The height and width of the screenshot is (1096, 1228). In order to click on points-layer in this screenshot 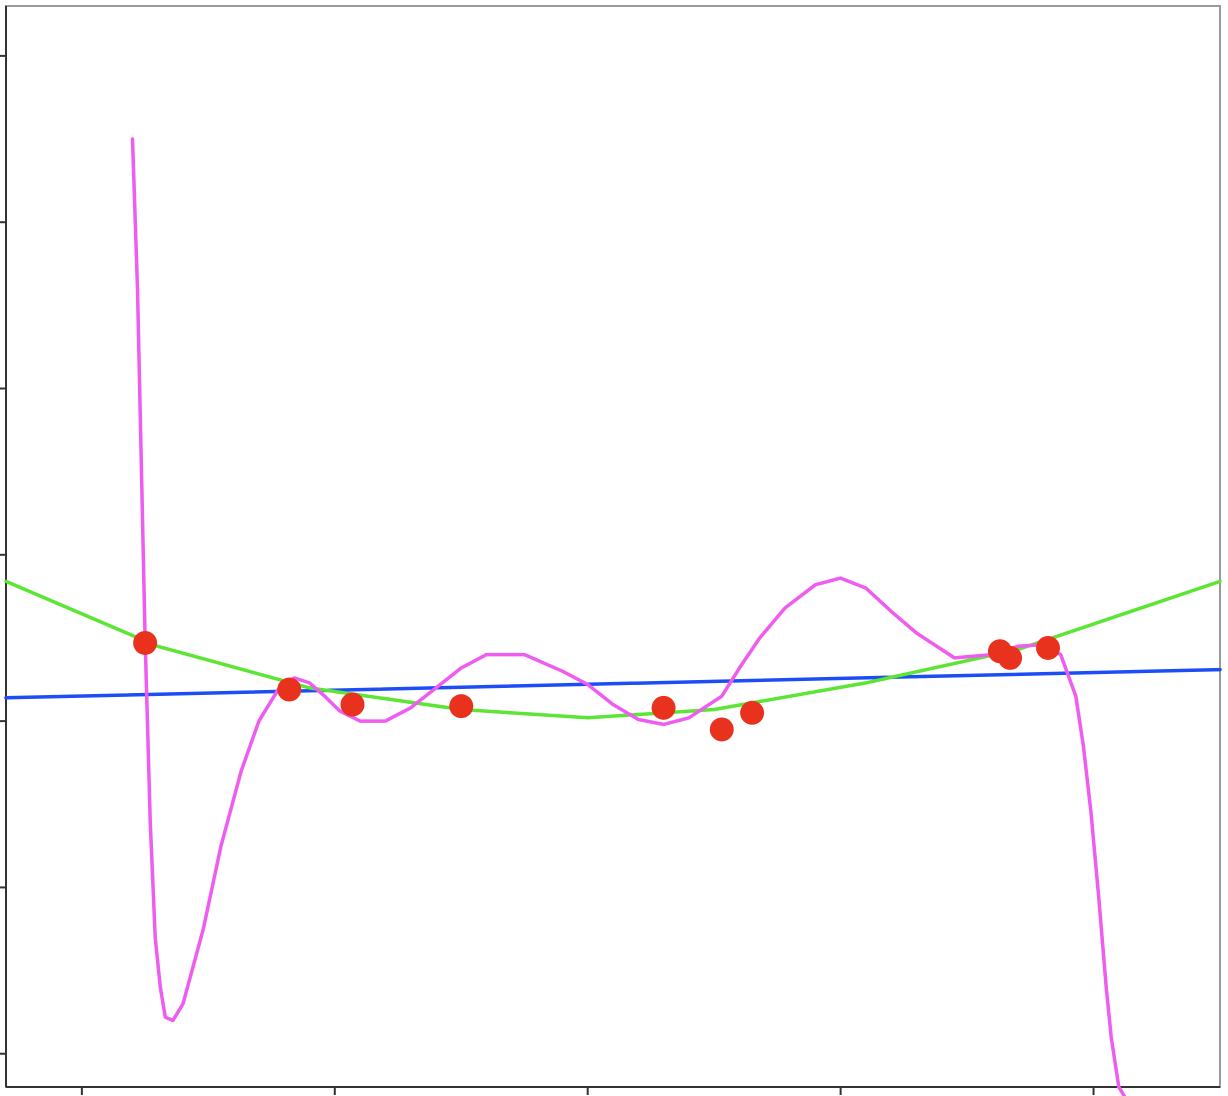, I will do `click(597, 686)`.